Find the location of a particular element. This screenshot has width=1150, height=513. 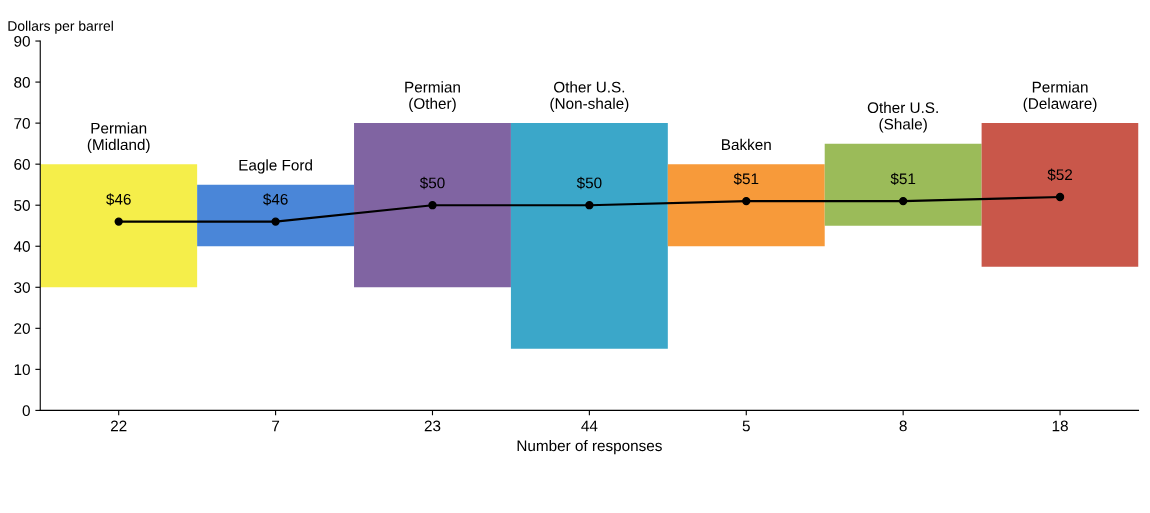

x-tick-label: 7 is located at coordinates (276, 426).